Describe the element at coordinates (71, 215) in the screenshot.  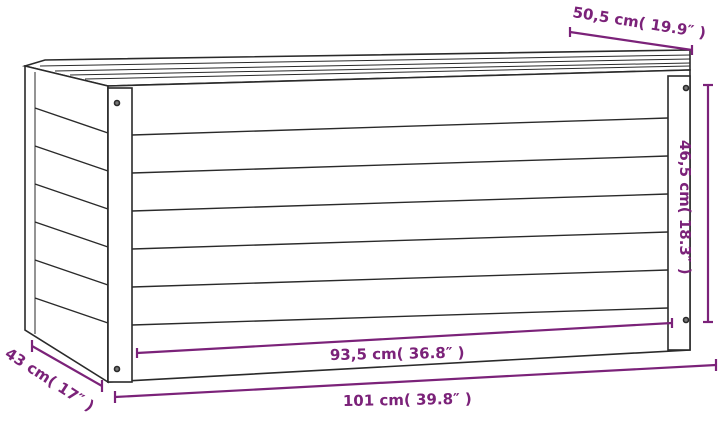
I see `side-slats` at that location.